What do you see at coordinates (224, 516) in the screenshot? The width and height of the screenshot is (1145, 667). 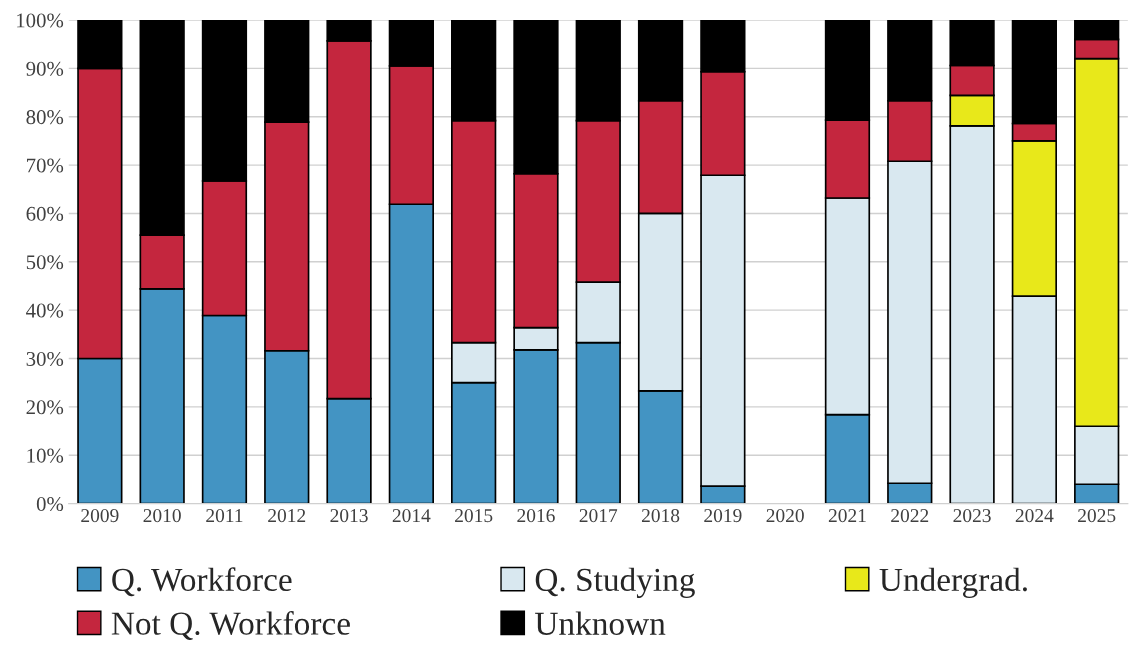 I see `x-tick-label: 2011` at bounding box center [224, 516].